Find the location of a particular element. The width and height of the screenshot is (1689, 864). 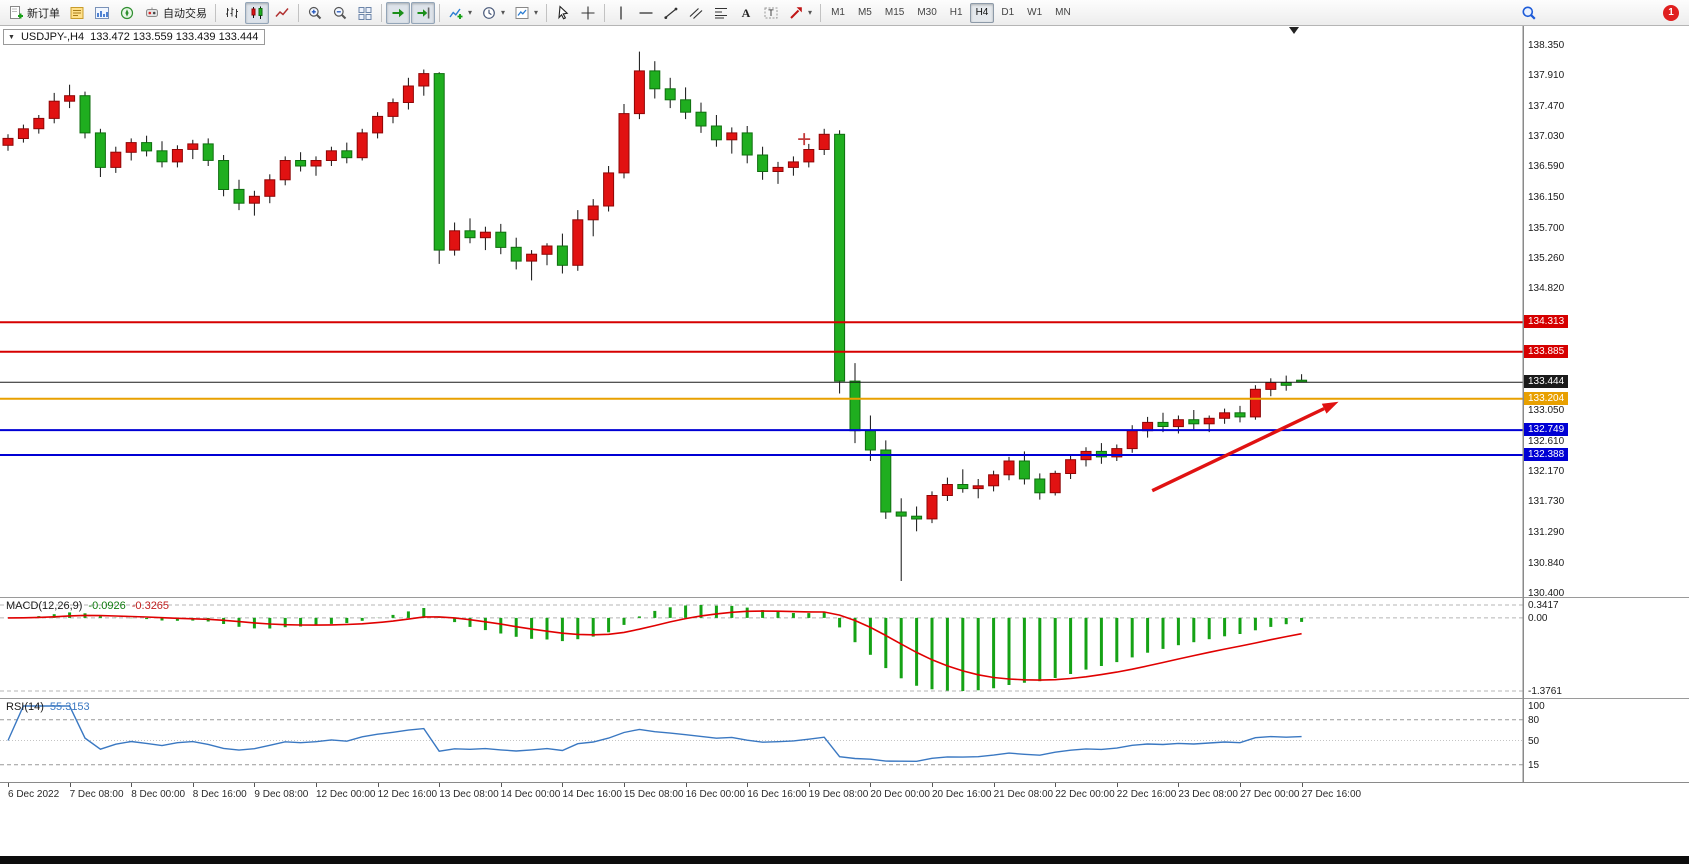

tile-windows-button is located at coordinates (365, 13).